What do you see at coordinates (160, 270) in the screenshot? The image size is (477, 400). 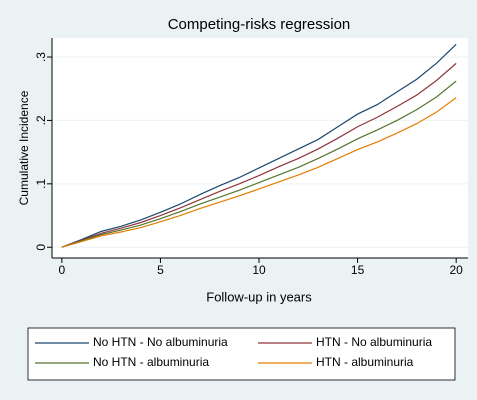 I see `x-tick-label: 5` at bounding box center [160, 270].